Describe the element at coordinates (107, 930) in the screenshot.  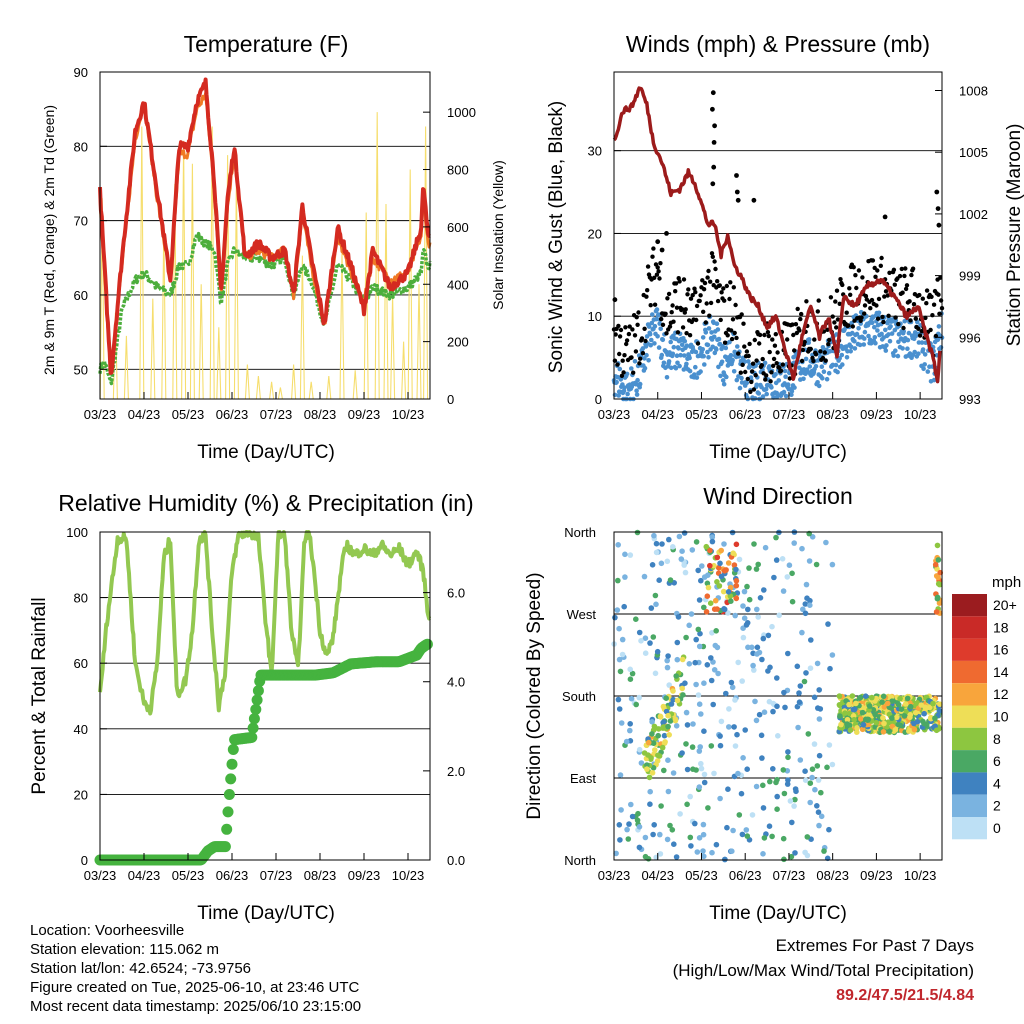
I see `station-location: Location: Voorheesville` at that location.